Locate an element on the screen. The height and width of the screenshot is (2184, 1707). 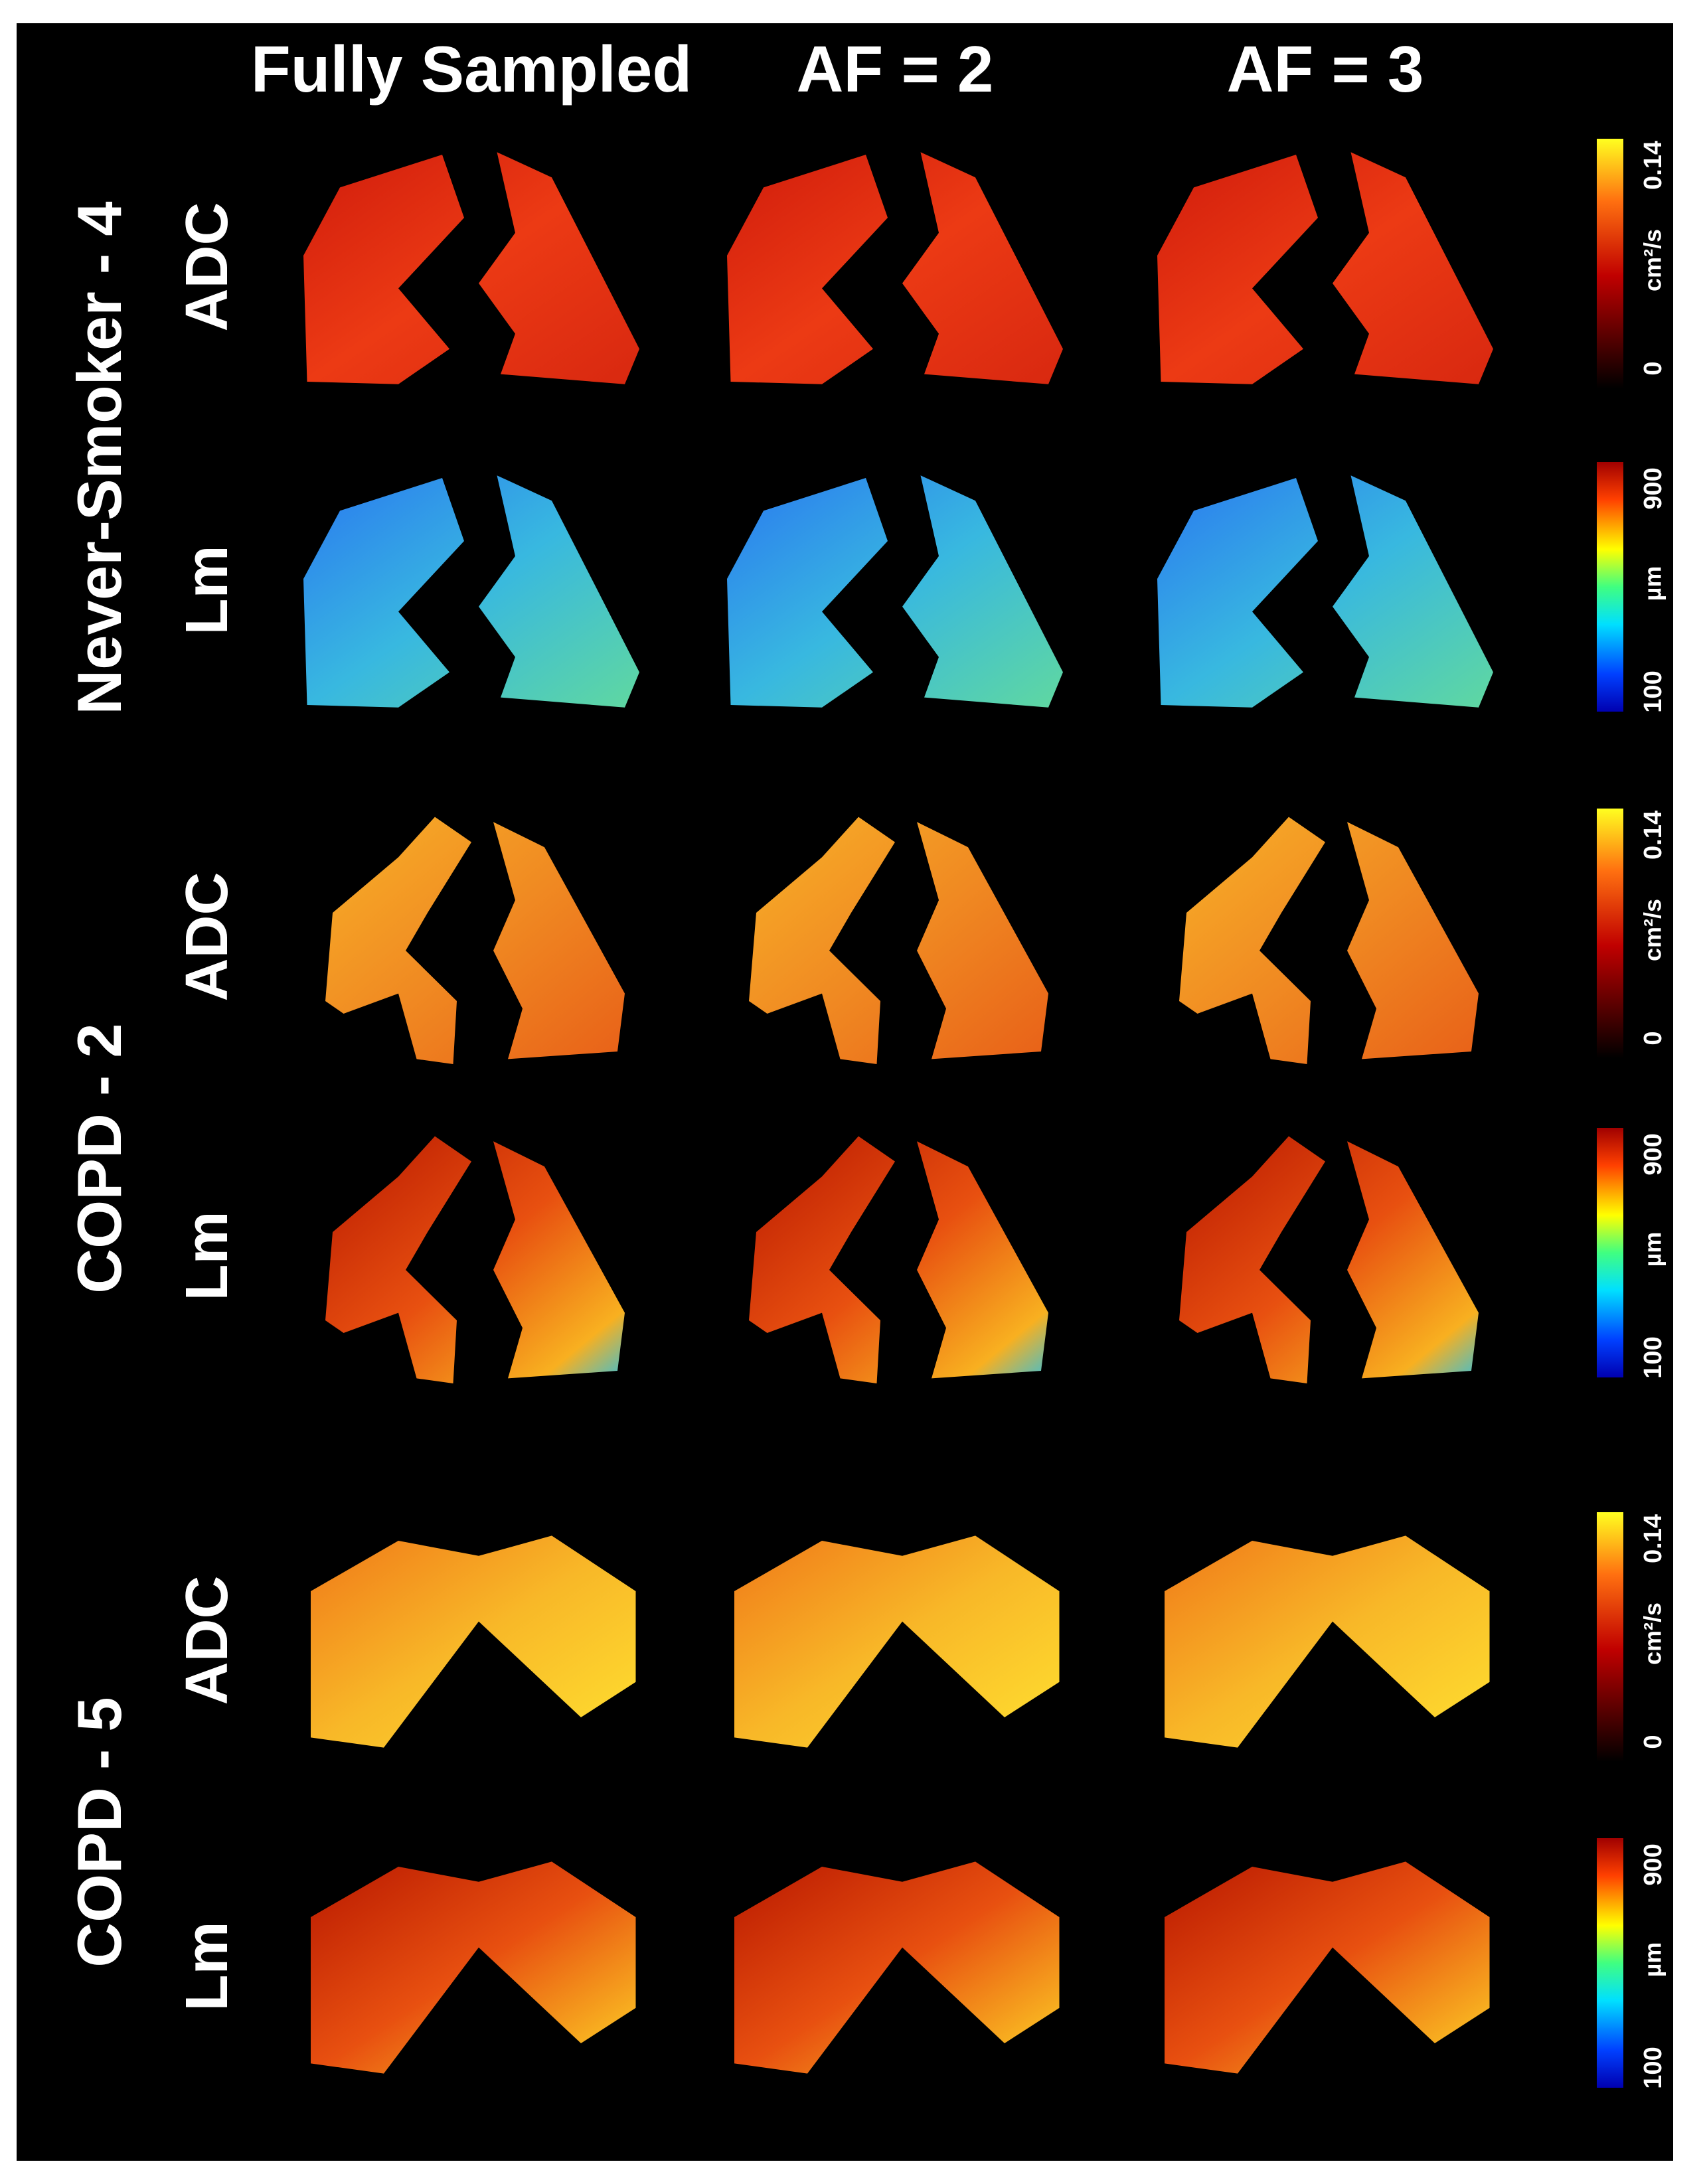
group-label: COPD - 5 is located at coordinates (99, 1832).